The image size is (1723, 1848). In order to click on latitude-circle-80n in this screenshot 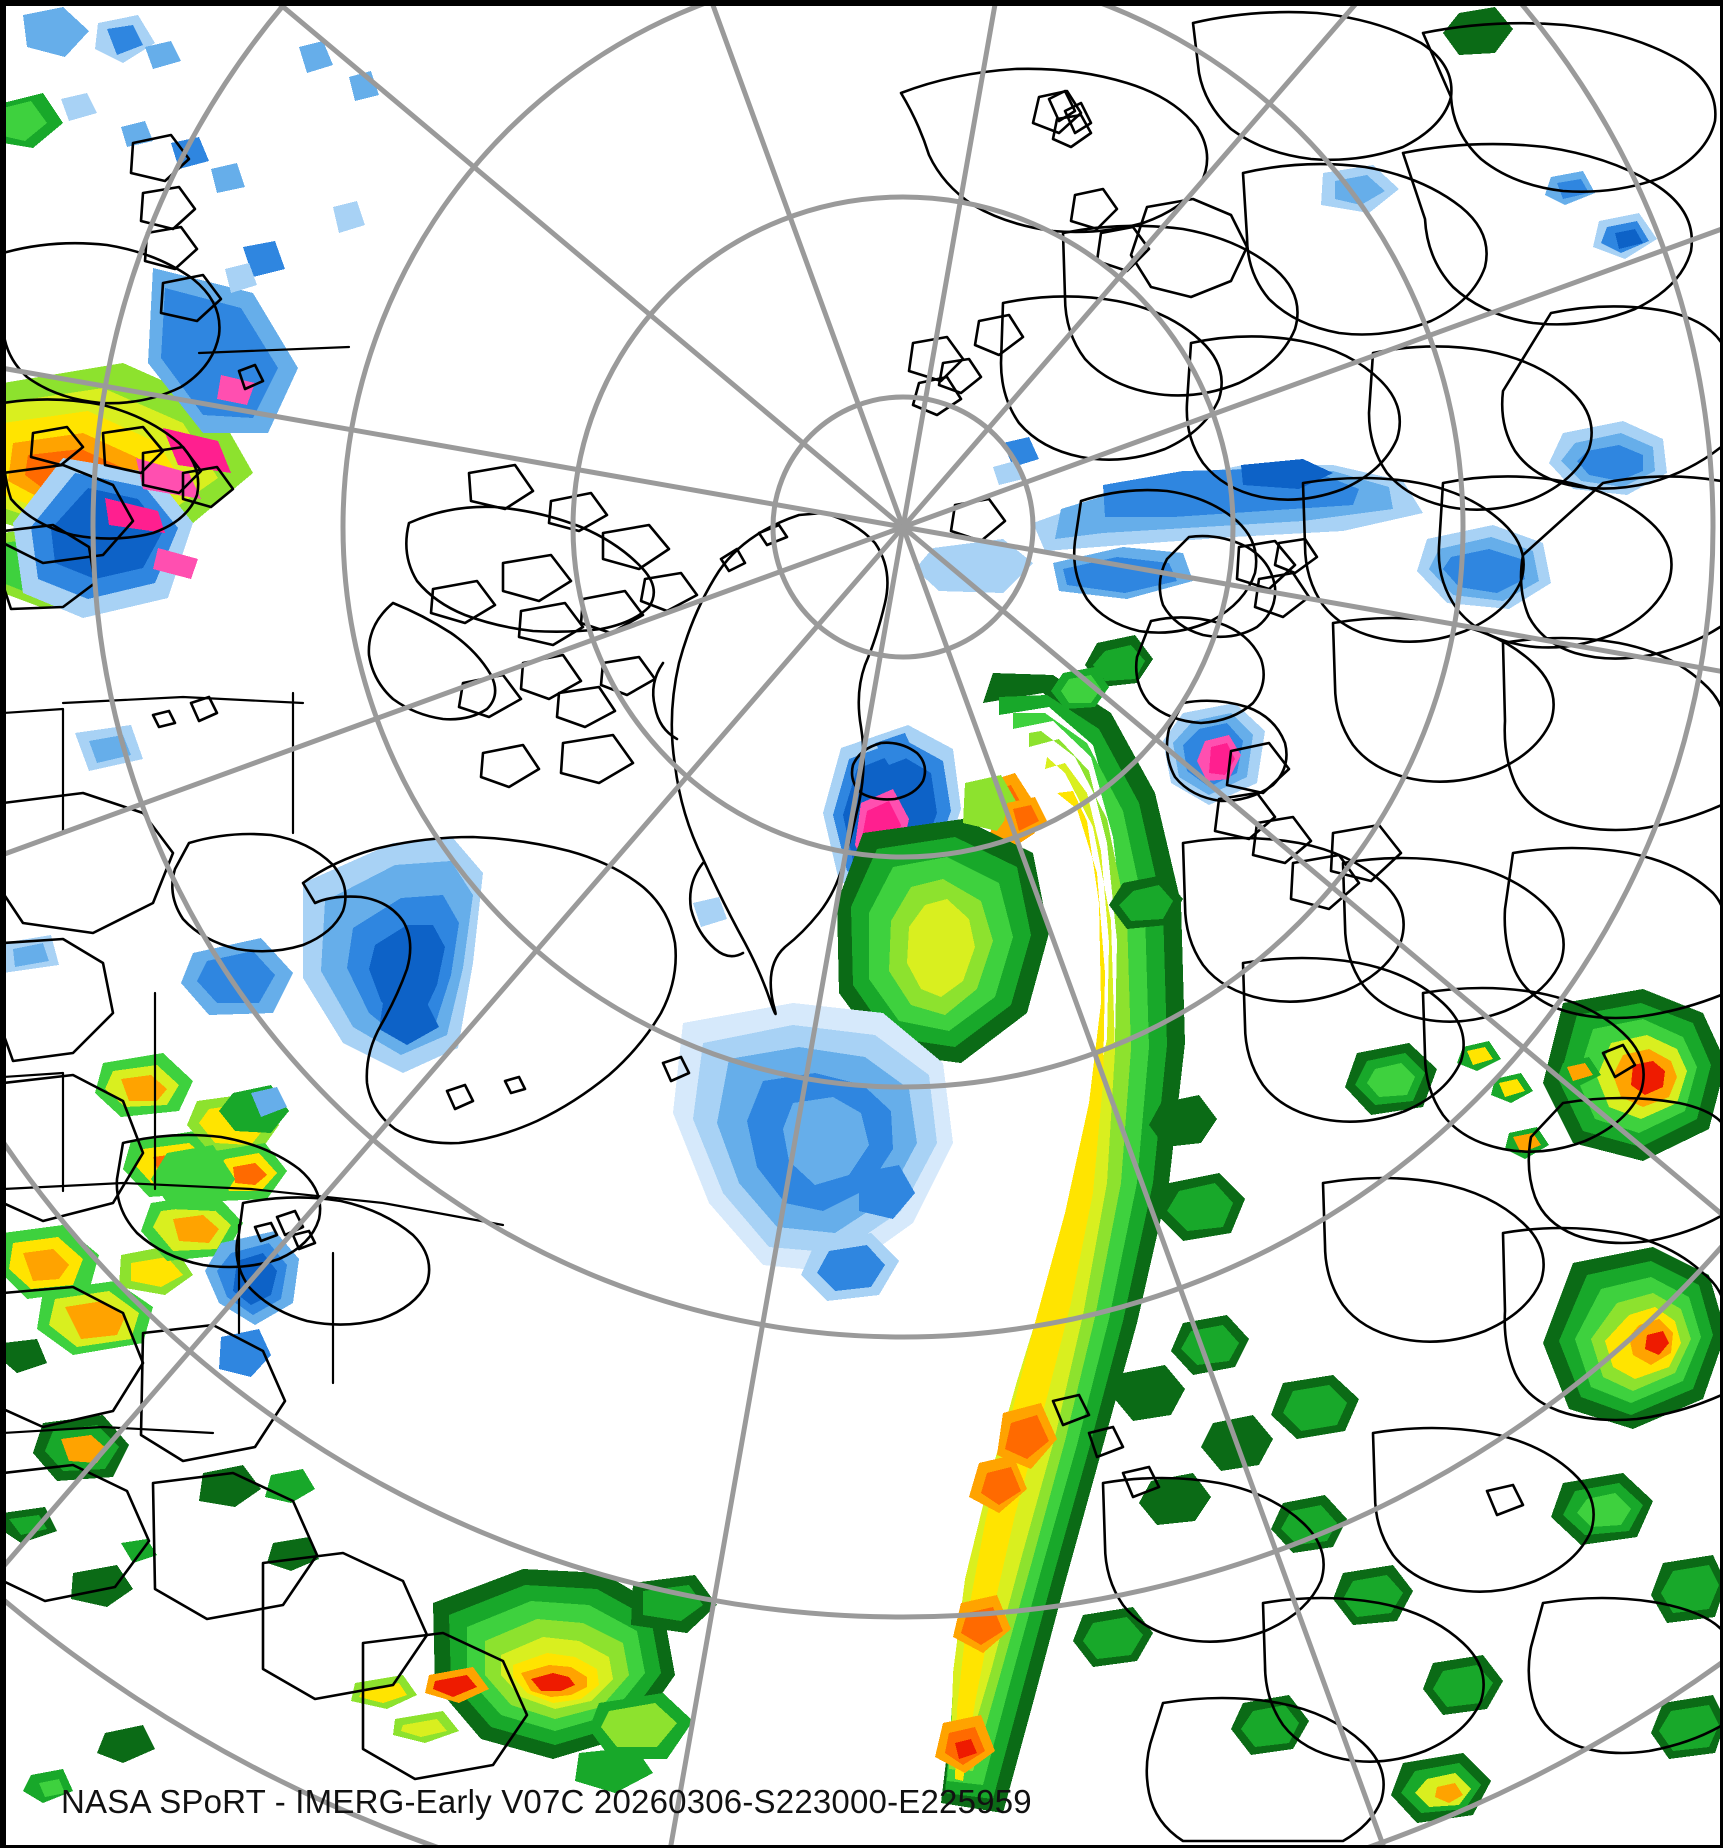, I will do `click(903, 527)`.